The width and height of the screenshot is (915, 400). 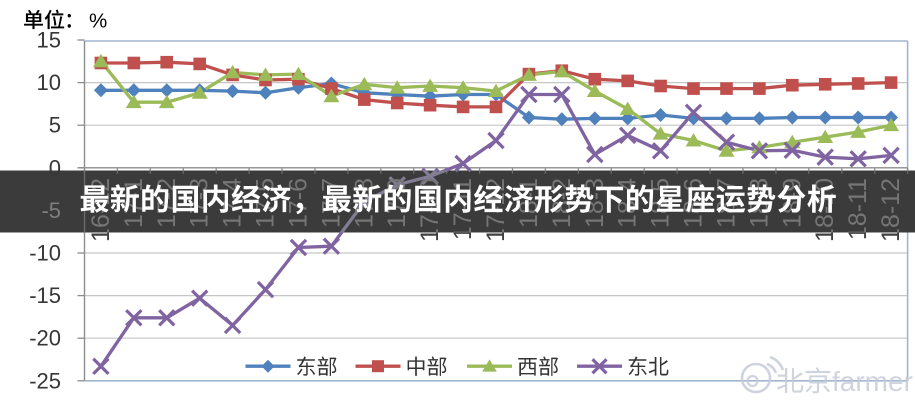 What do you see at coordinates (49, 40) in the screenshot?
I see `svg-text: 15` at bounding box center [49, 40].